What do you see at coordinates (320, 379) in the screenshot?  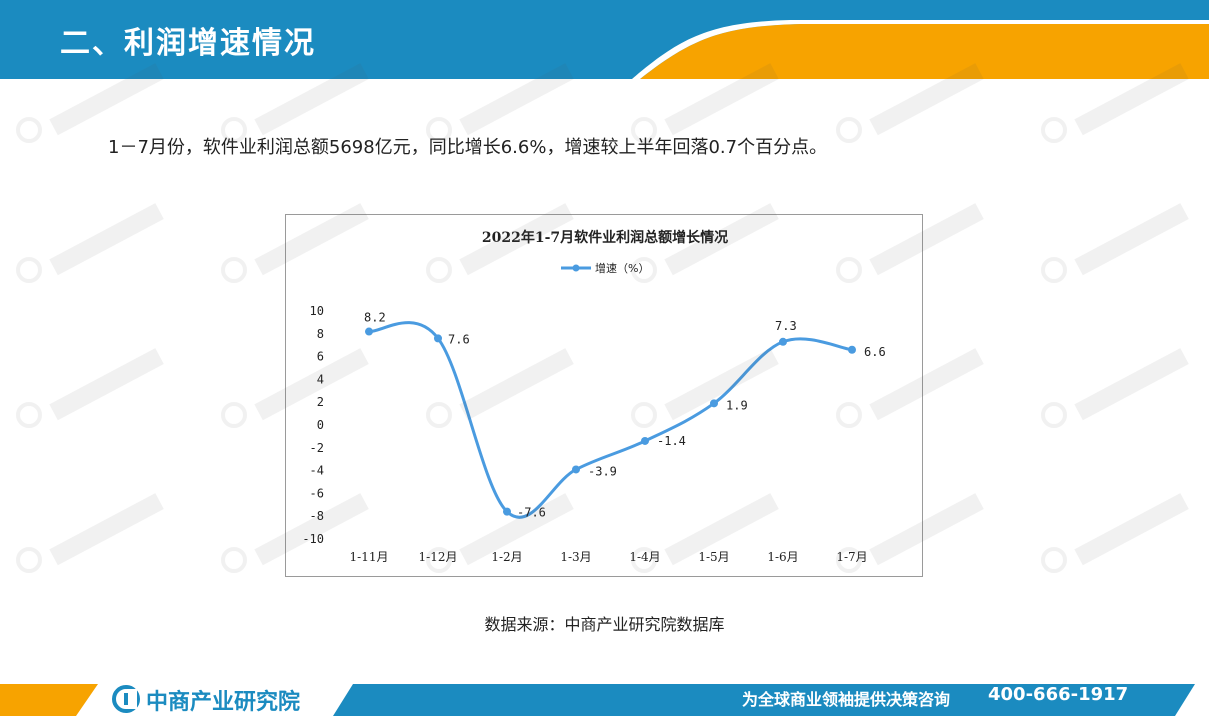 I see `y-tick-label: 4` at bounding box center [320, 379].